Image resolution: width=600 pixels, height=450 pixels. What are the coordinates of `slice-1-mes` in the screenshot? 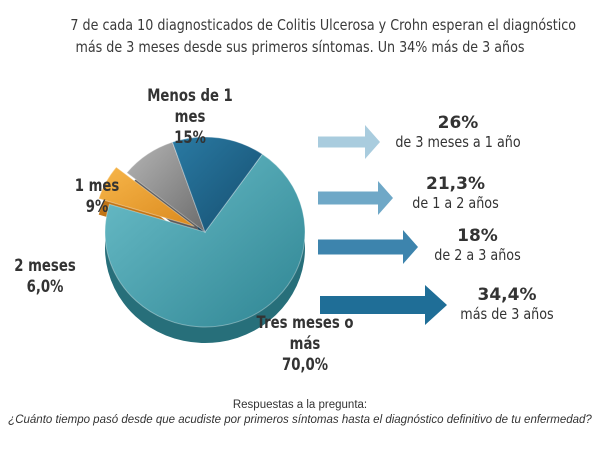 It's located at (166, 187).